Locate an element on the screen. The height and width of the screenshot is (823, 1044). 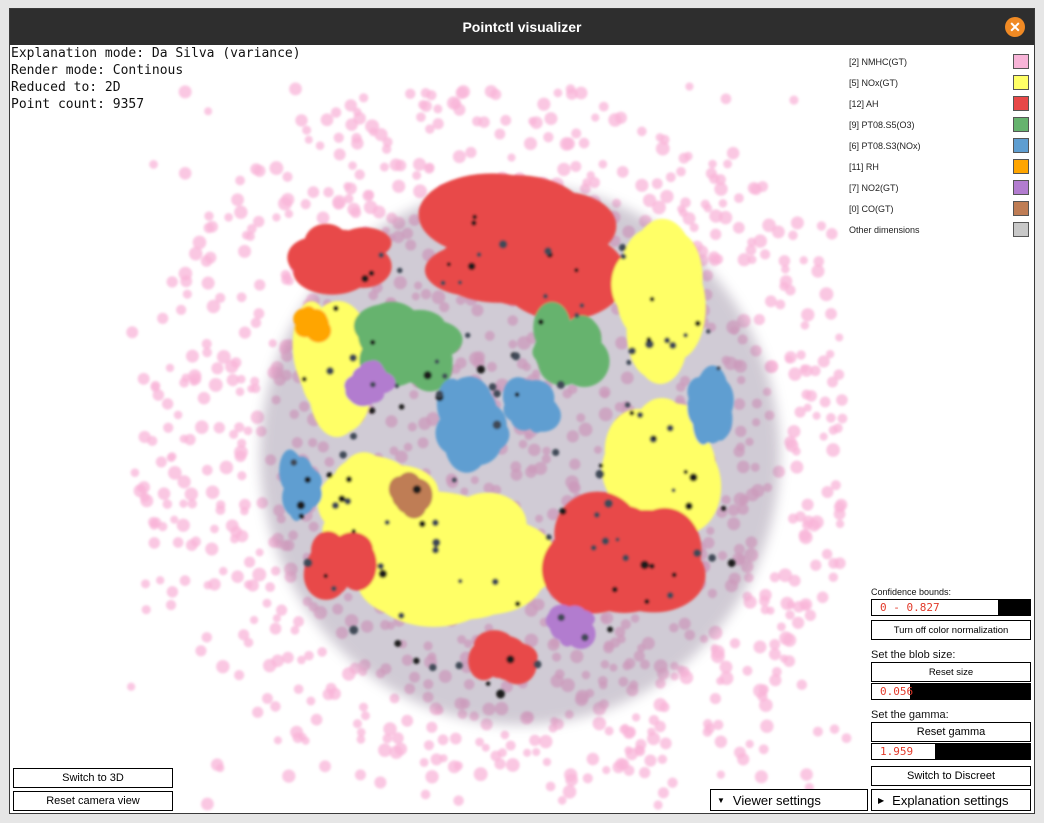
reset-gamma-button: Reset gamma is located at coordinates (951, 732).